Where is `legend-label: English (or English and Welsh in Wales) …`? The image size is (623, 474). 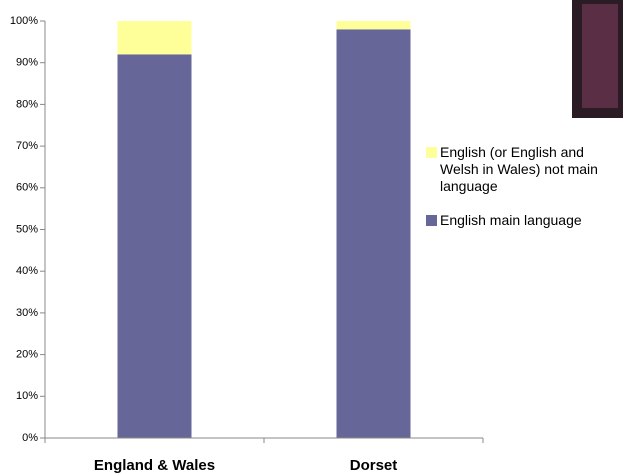
legend-label: English (or English and Welsh in Wales) … is located at coordinates (519, 169).